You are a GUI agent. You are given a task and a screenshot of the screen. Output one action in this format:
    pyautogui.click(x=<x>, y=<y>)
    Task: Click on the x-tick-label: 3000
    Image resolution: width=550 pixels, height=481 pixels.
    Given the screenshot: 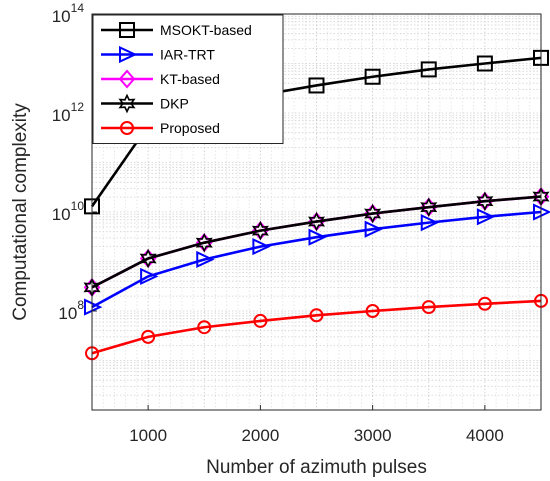 What is the action you would take?
    pyautogui.click(x=373, y=435)
    